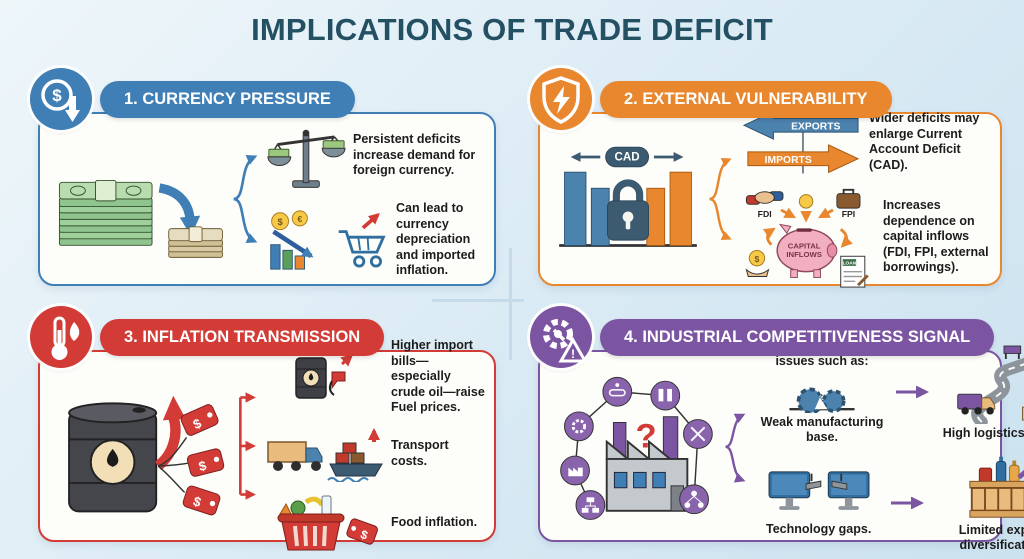 This screenshot has width=1024, height=559. Describe the element at coordinates (736, 446) in the screenshot. I see `industrial-split-connector` at that location.